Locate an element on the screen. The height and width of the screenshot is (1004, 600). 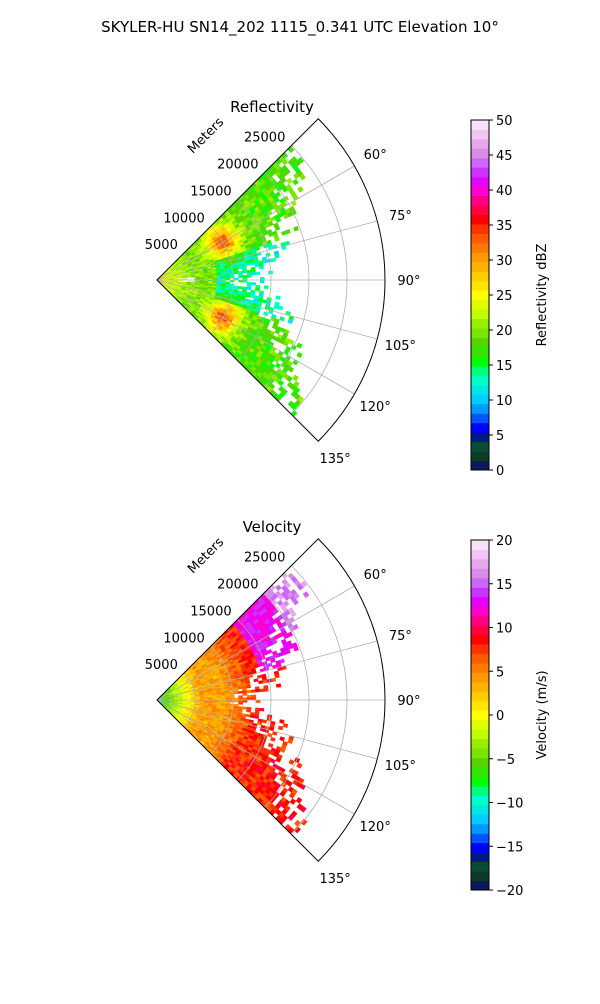
colorbar-tick-label: −15 is located at coordinates (509, 847).